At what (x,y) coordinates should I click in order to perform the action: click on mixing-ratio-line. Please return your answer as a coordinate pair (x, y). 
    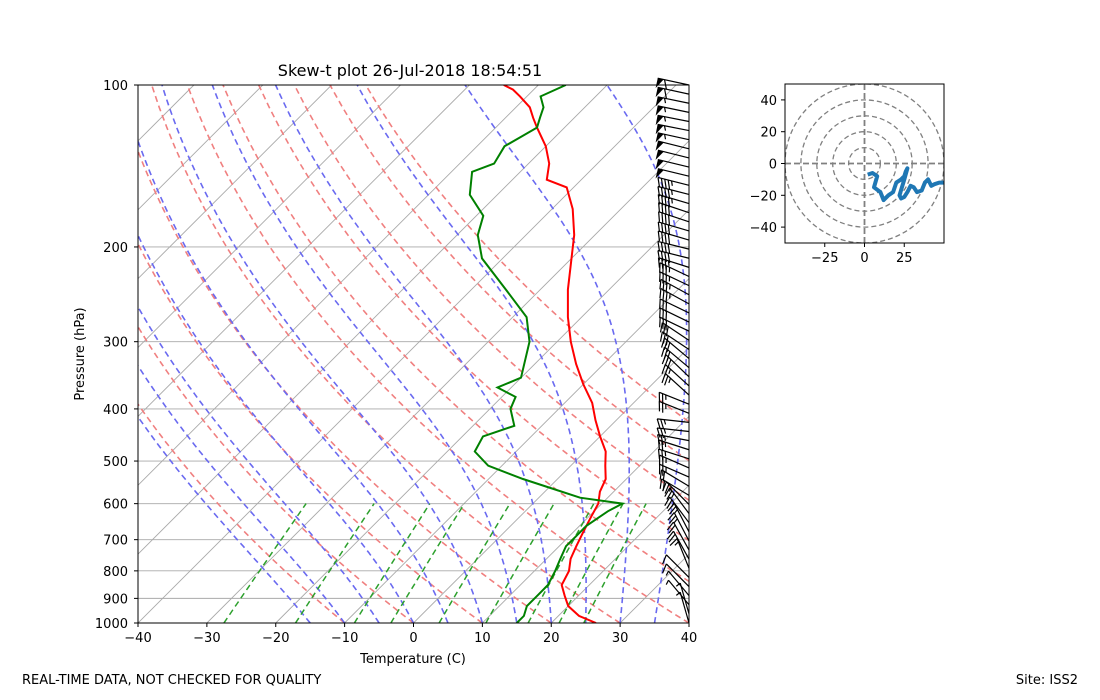
    Looking at the image, I should click on (392, 563).